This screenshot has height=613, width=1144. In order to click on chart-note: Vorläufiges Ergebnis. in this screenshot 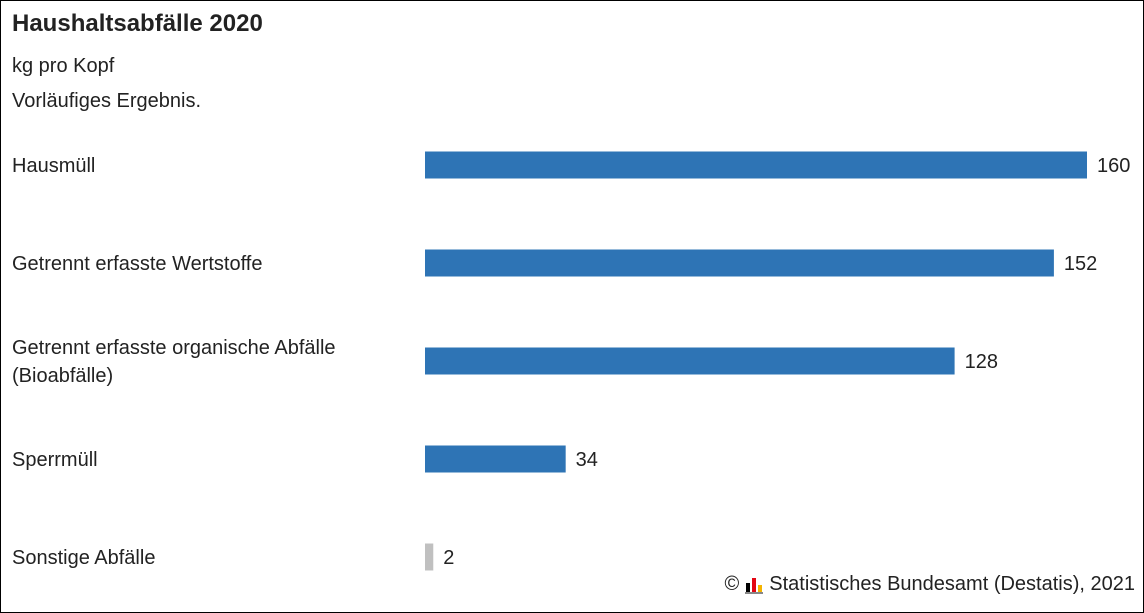, I will do `click(107, 101)`.